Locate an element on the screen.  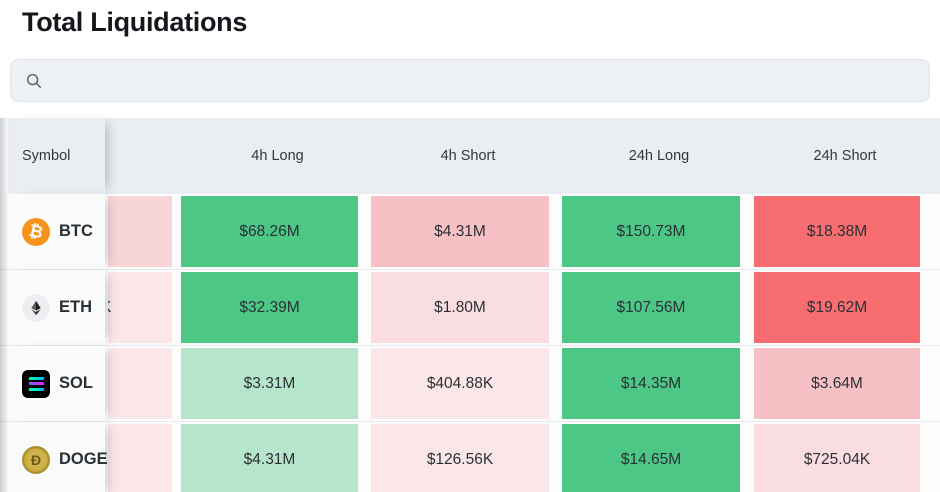
symbol-label: SOL is located at coordinates (76, 383).